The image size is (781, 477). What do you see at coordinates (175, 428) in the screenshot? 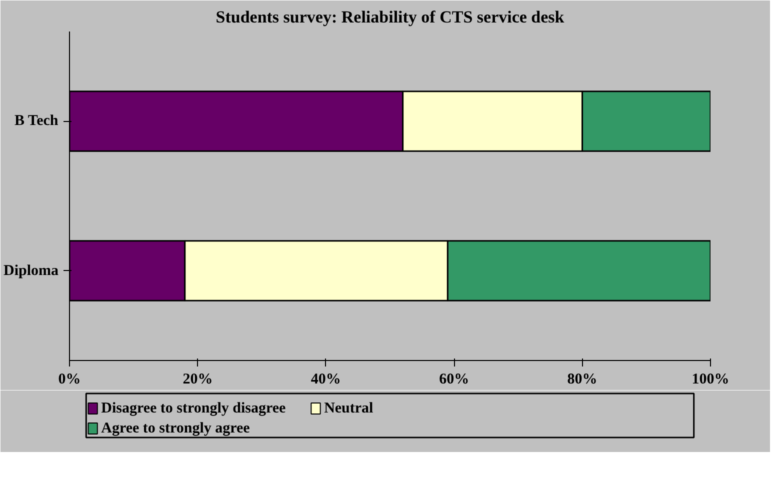
I see `legend-label: Agree to strongly agree` at bounding box center [175, 428].